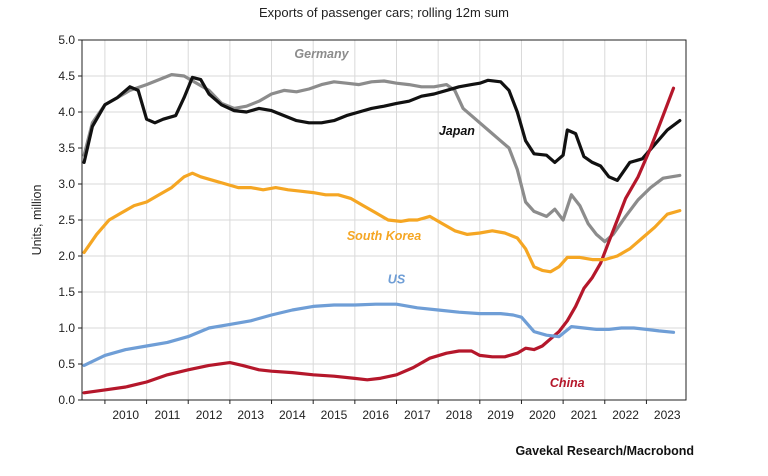 Image resolution: width=768 pixels, height=476 pixels. Describe the element at coordinates (250, 415) in the screenshot. I see `x-tick-label: 2013` at that location.